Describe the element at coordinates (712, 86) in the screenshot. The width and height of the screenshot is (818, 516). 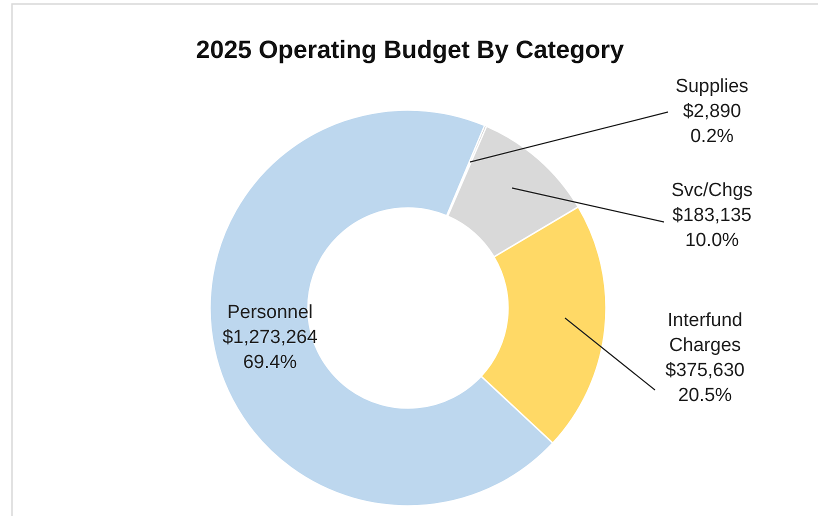
I see `slice-label: Supplies` at that location.